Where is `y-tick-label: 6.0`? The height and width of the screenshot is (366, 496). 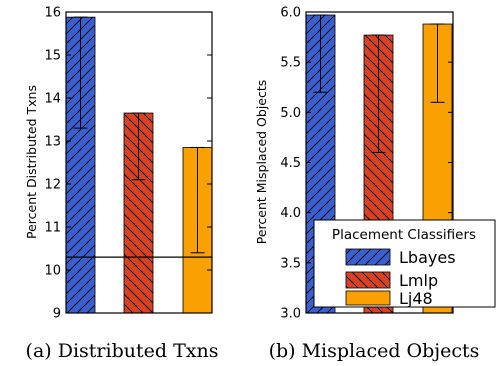 y-tick-label: 6.0 is located at coordinates (290, 13).